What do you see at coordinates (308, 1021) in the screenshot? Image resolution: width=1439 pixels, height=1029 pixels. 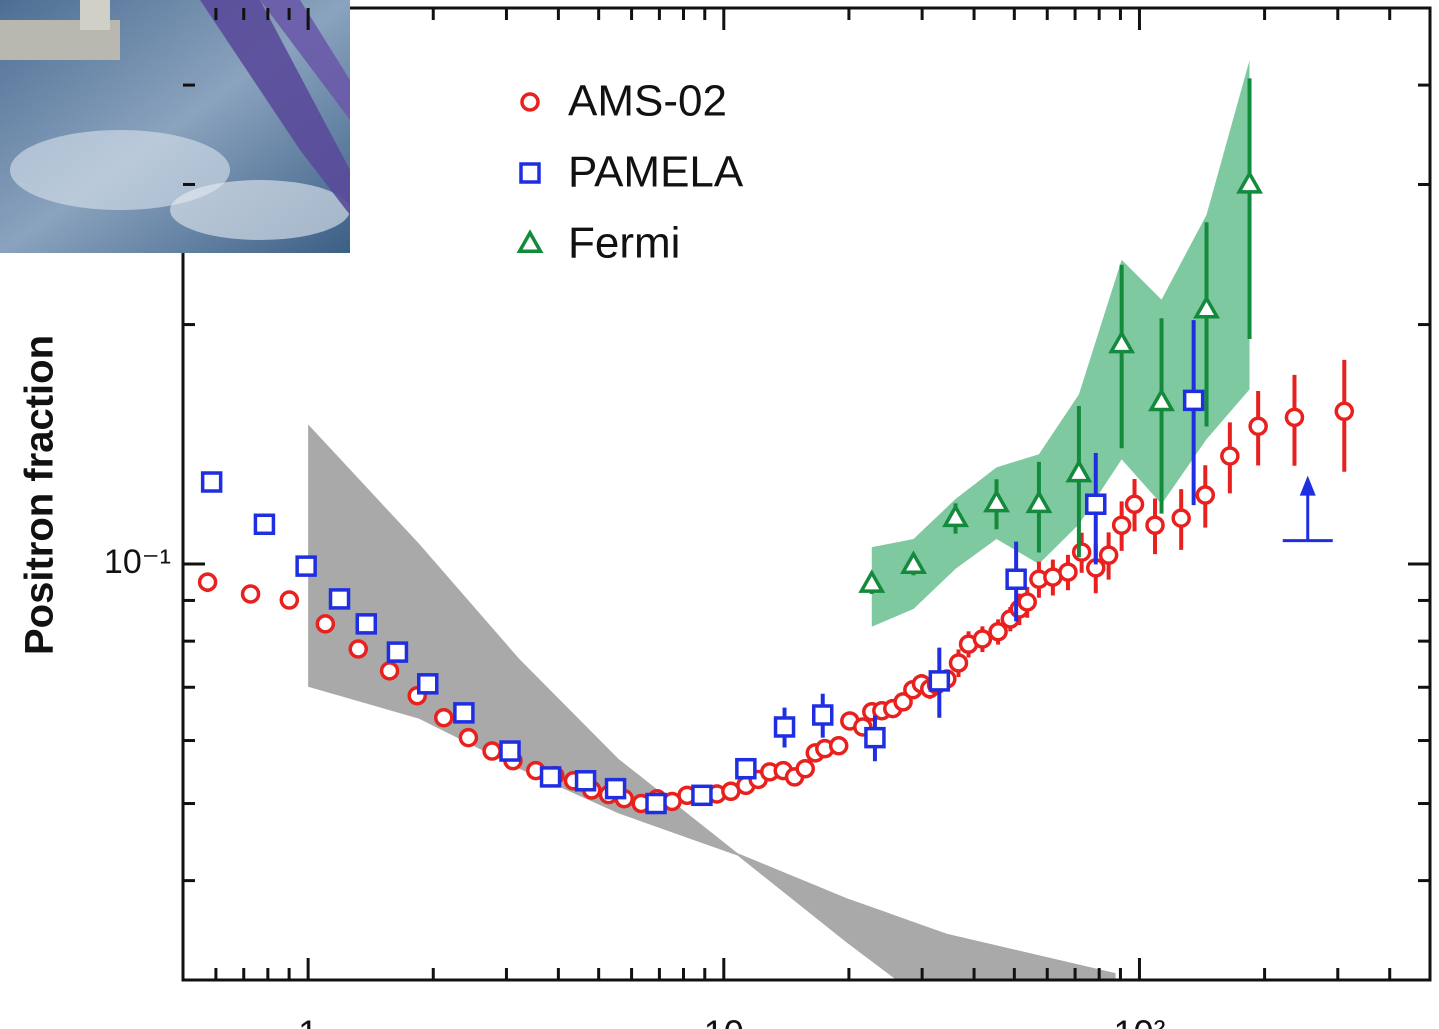 I see `x-tick-label: 1` at bounding box center [308, 1021].